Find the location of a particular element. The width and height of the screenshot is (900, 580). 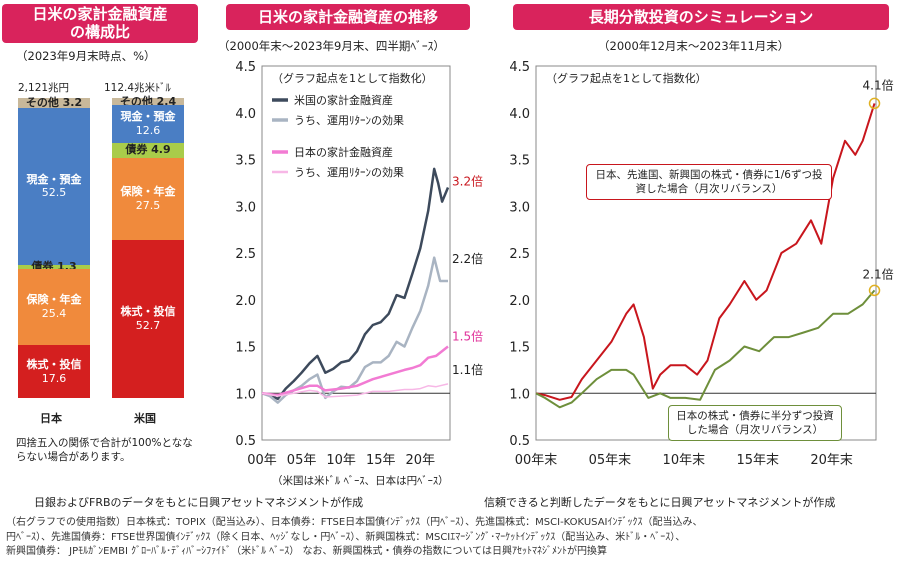

legend-label: 日本の家計金融資産 is located at coordinates (343, 152).